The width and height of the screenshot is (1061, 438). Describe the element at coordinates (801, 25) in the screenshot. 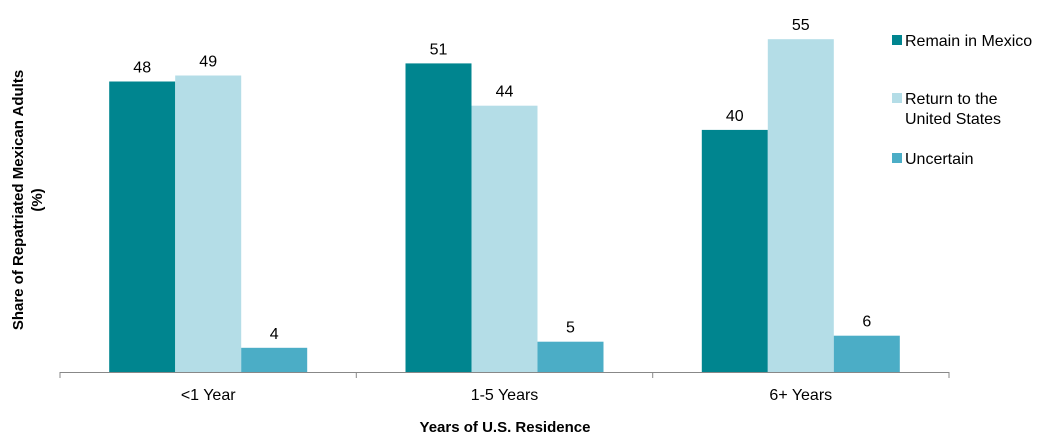

I see `data-label-2-1: 55` at that location.